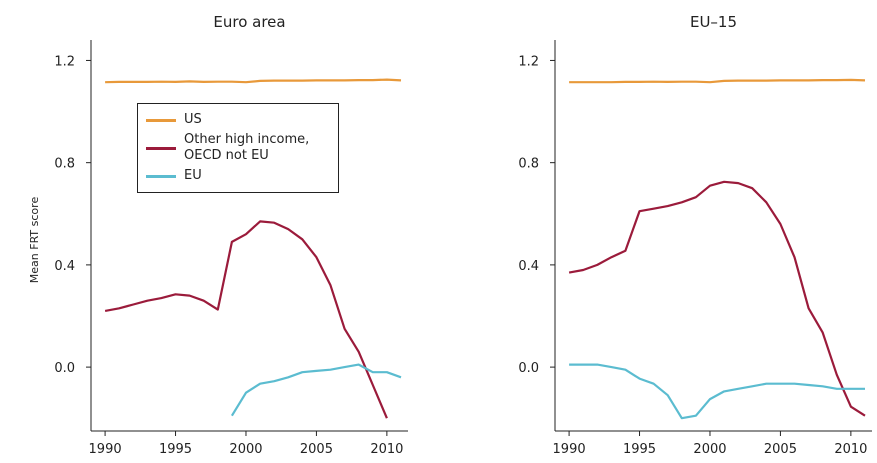 The height and width of the screenshot is (463, 877). Describe the element at coordinates (238, 120) in the screenshot. I see `legend-entry: US` at that location.